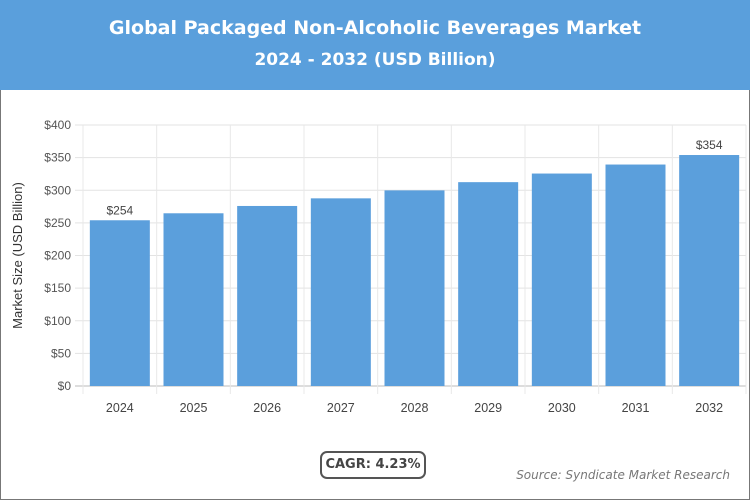  Describe the element at coordinates (57, 256) in the screenshot. I see `y-tick-label: $200` at that location.